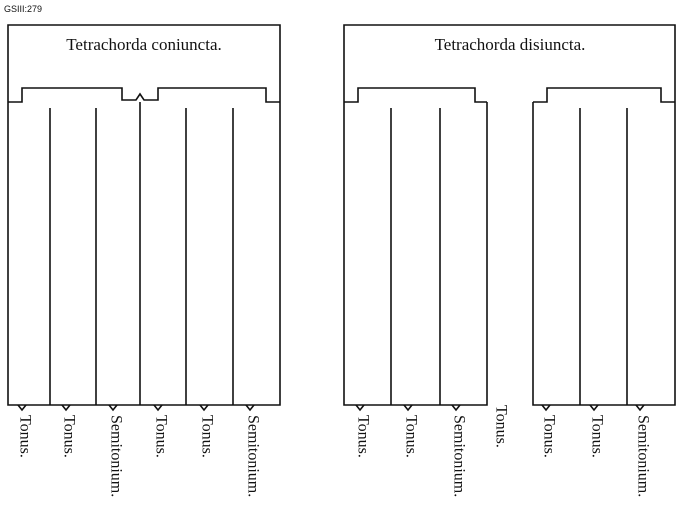  I want to click on reference: GSIII:279, so click(23, 9).